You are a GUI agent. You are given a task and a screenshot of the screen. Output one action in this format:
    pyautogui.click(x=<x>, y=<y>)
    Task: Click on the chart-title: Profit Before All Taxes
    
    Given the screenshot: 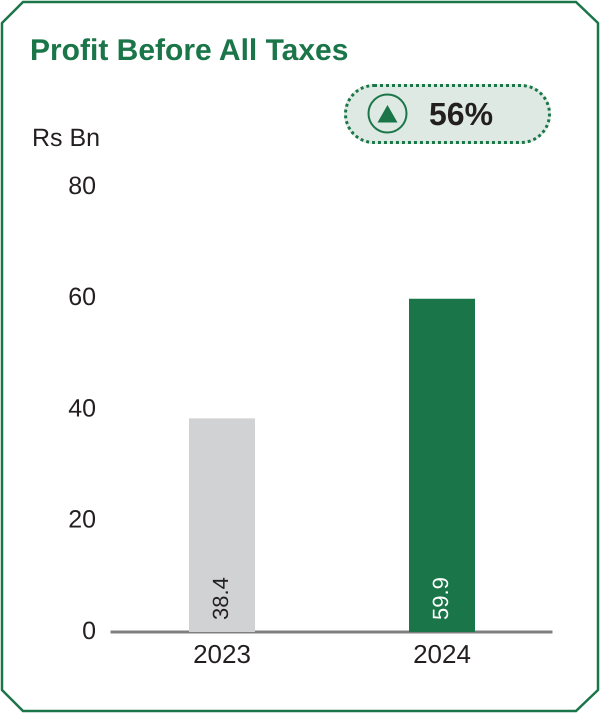 What is the action you would take?
    pyautogui.click(x=189, y=50)
    